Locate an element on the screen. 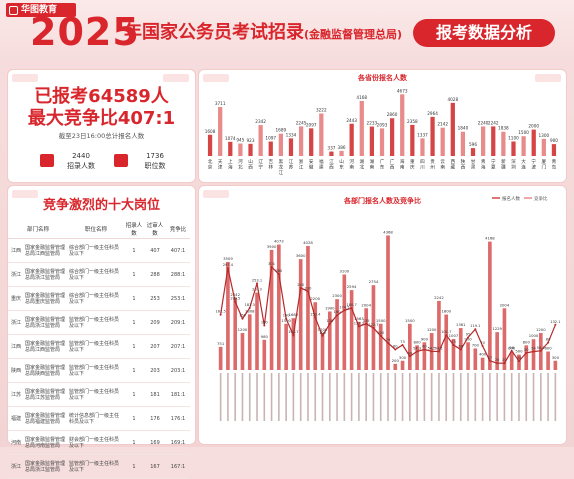 This screenshot has height=479, width=574. applied-cell: 203 is located at coordinates (155, 370).